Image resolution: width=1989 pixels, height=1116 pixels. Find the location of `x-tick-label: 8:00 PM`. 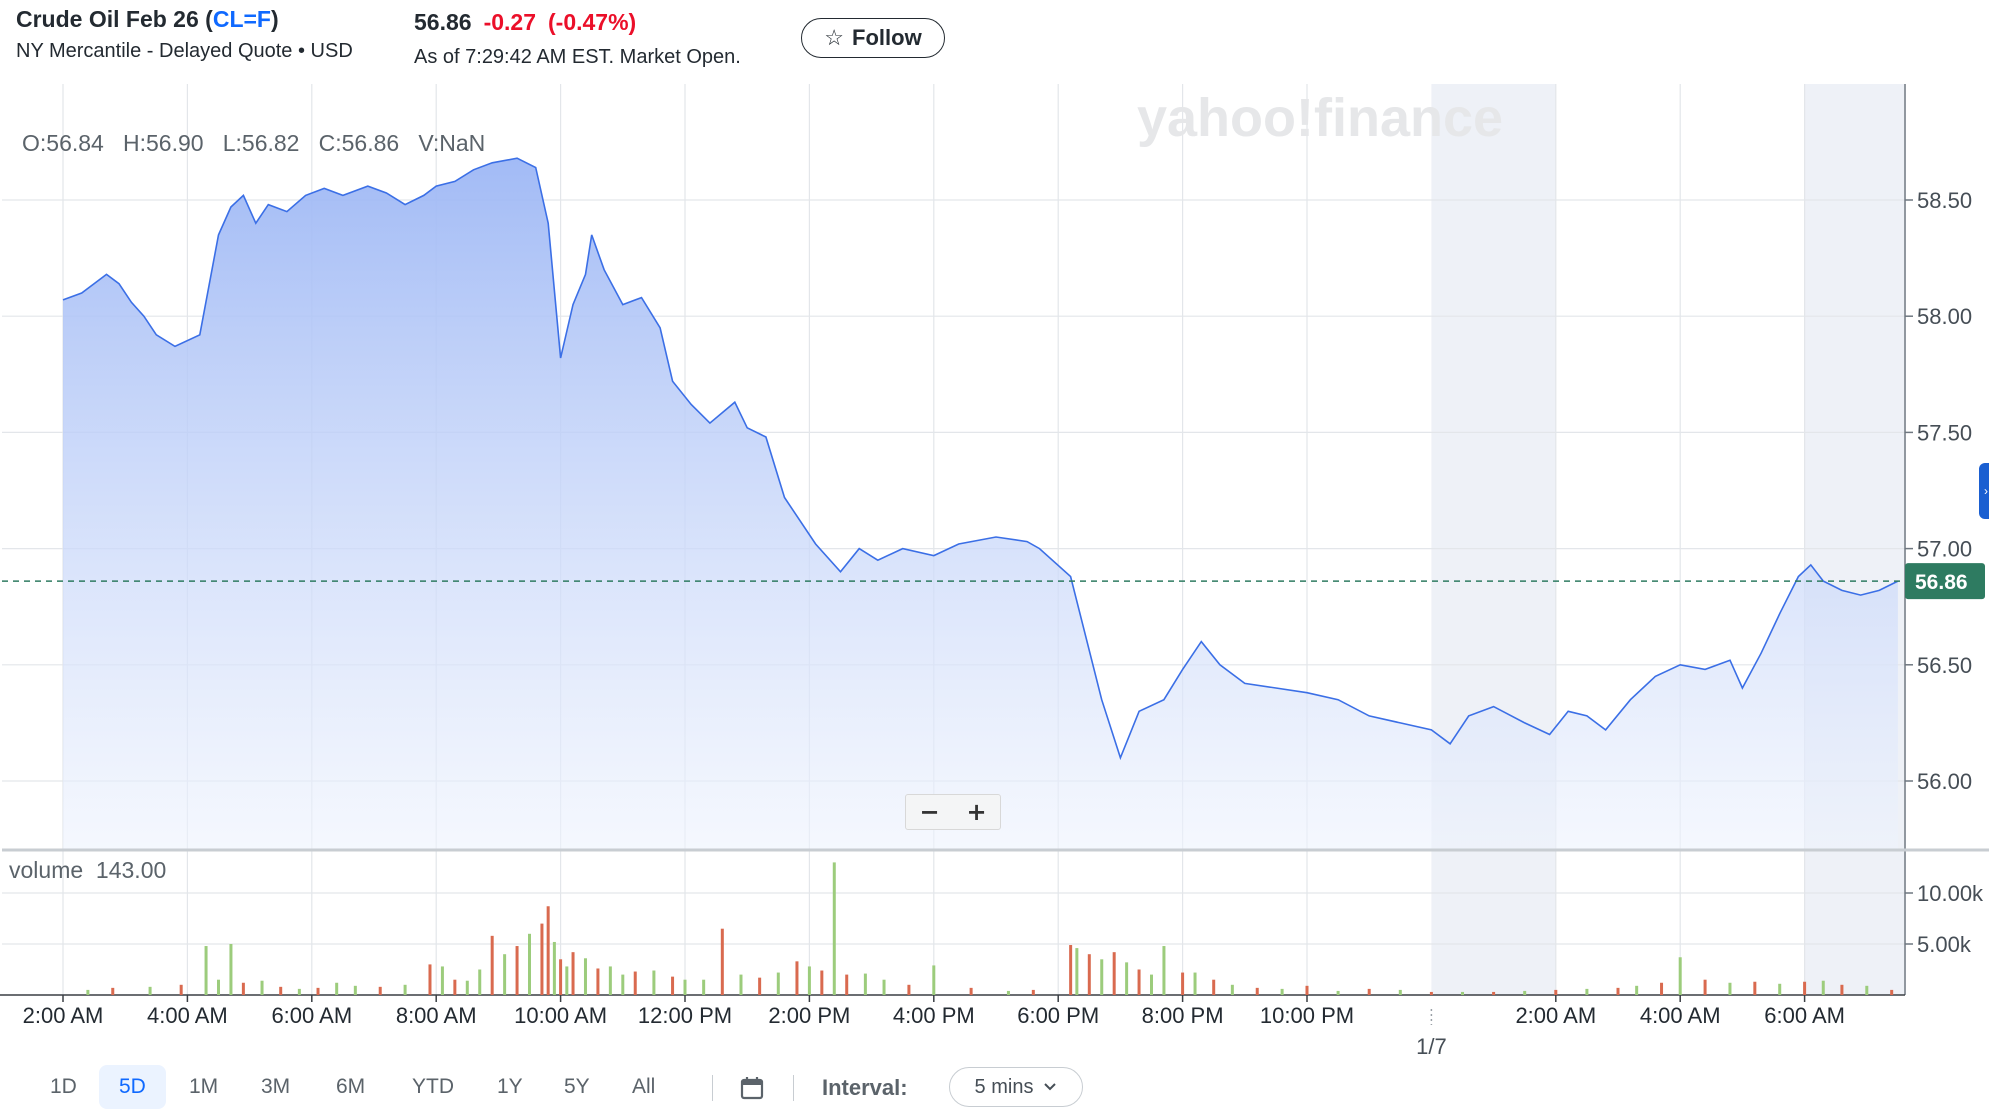

x-tick-label: 8:00 PM is located at coordinates (1183, 1015).